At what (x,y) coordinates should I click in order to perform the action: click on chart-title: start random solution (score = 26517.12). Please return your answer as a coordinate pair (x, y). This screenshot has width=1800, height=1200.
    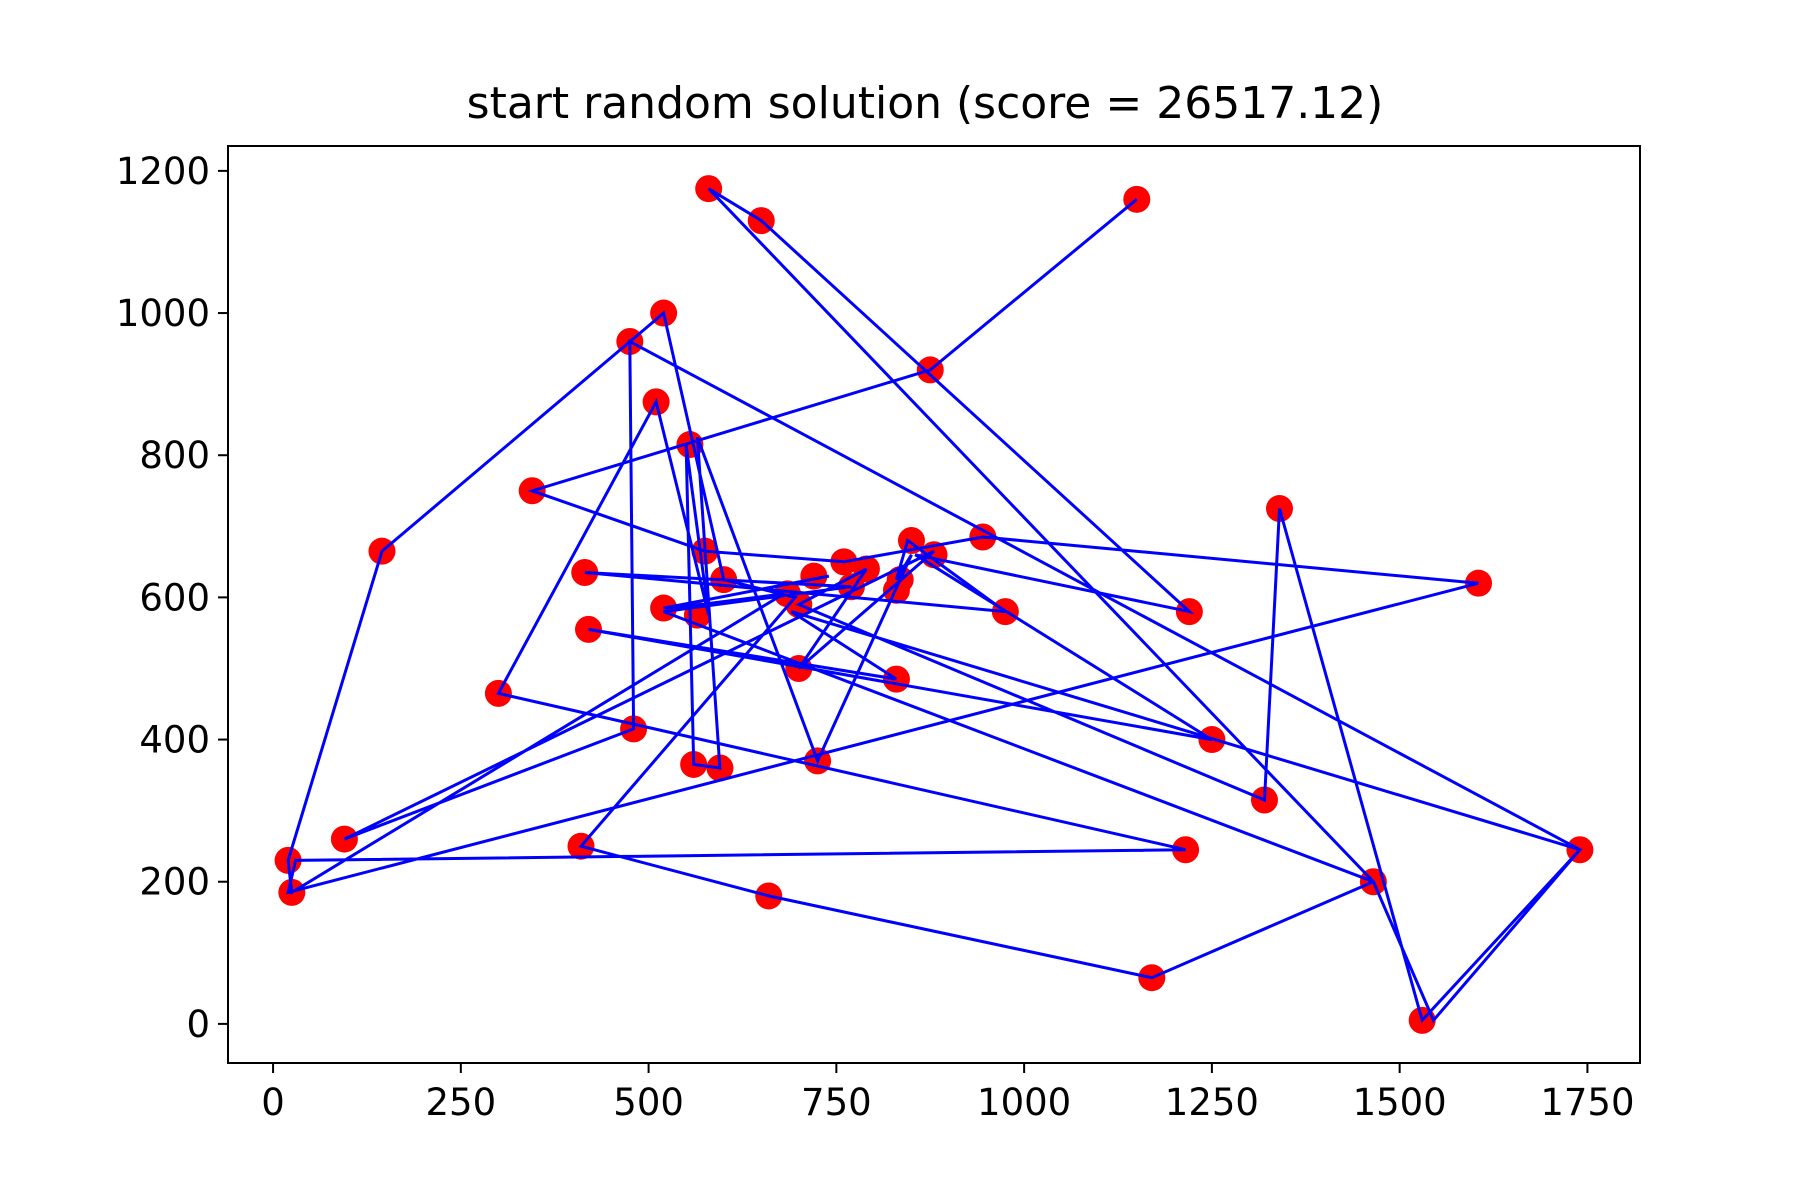
    Looking at the image, I should click on (925, 103).